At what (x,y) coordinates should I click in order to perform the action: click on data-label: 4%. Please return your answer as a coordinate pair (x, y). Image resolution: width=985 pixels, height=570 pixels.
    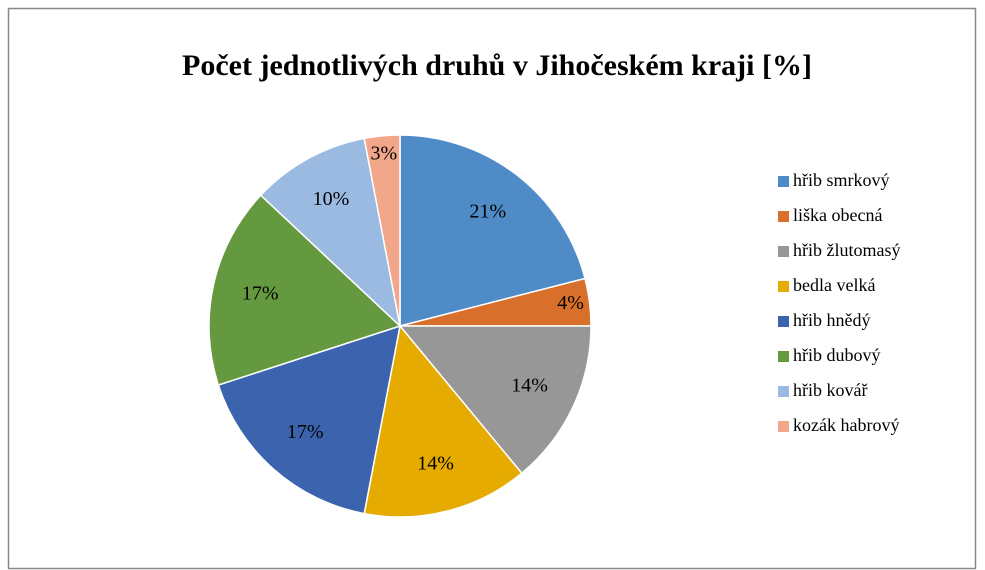
    Looking at the image, I should click on (570, 303).